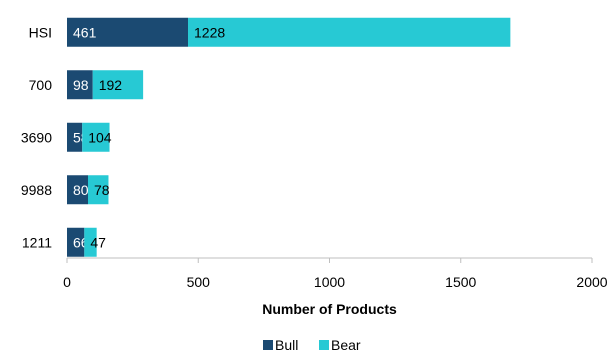  What do you see at coordinates (36, 190) in the screenshot?
I see `category-label: 9988` at bounding box center [36, 190].